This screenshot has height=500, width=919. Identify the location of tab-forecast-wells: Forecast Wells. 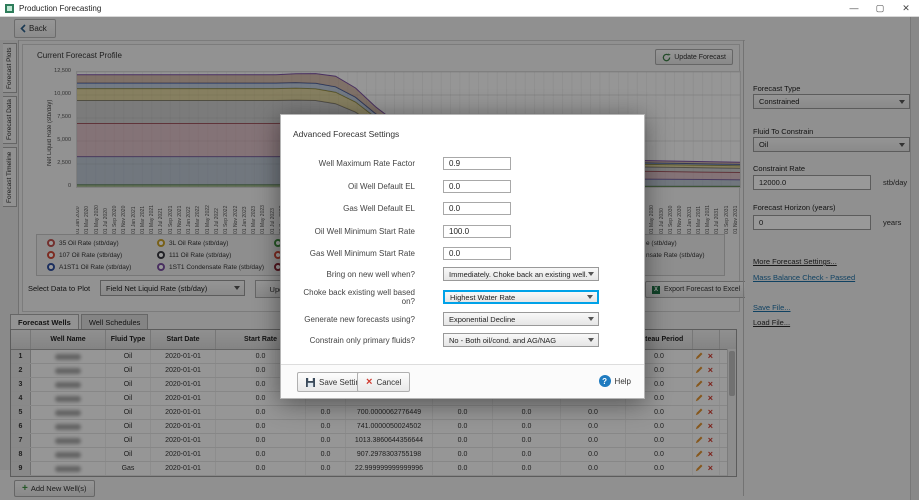
(44, 321).